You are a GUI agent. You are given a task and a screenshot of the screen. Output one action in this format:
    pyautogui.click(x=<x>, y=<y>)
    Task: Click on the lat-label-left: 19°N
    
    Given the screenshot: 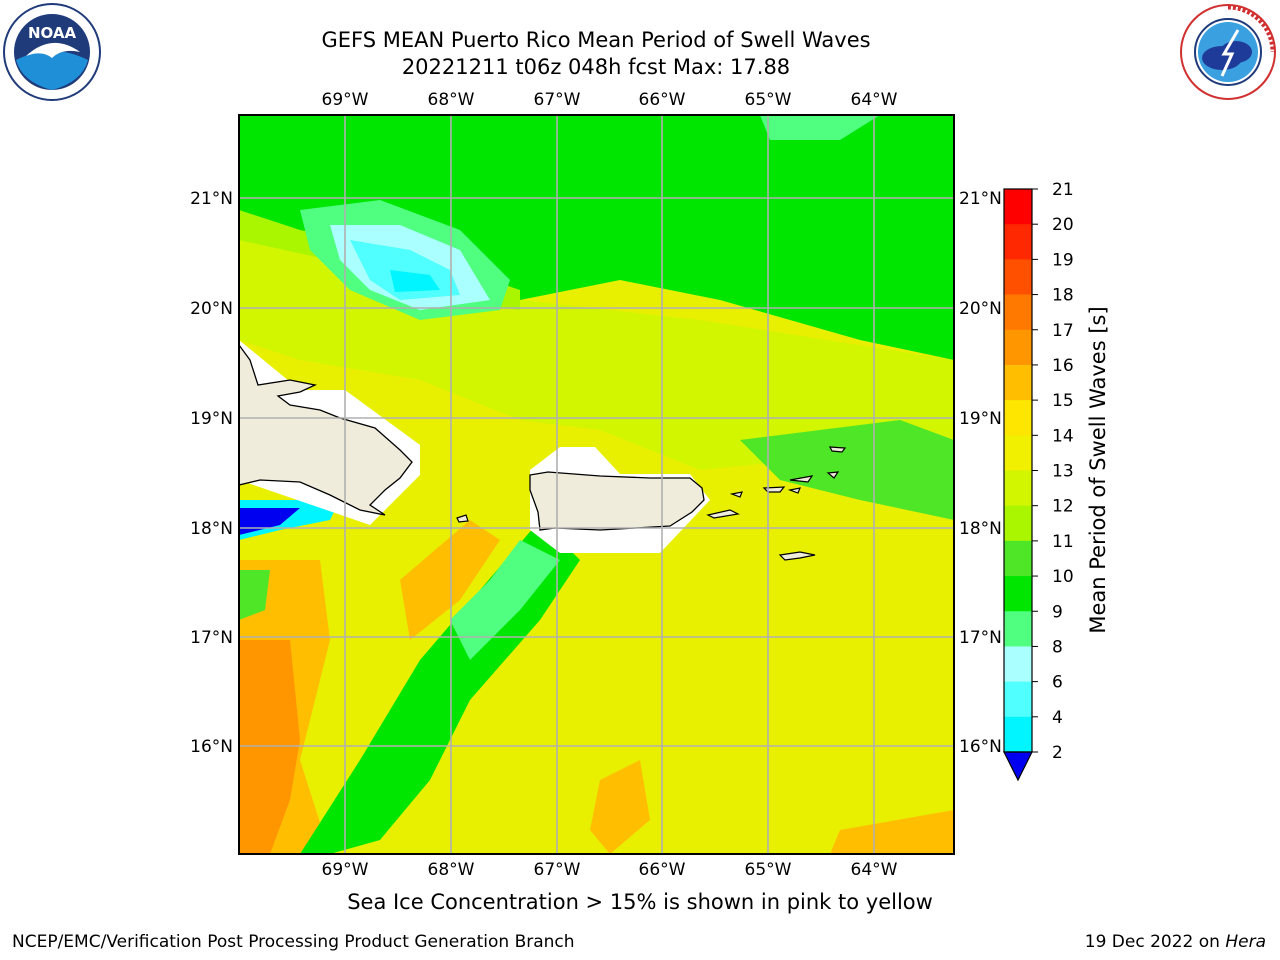 What is the action you would take?
    pyautogui.click(x=211, y=419)
    